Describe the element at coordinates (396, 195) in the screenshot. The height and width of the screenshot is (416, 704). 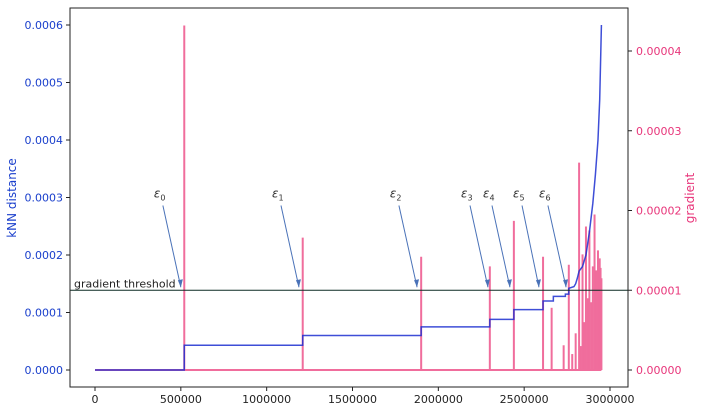
I see `annotation-label-2: ε2` at that location.